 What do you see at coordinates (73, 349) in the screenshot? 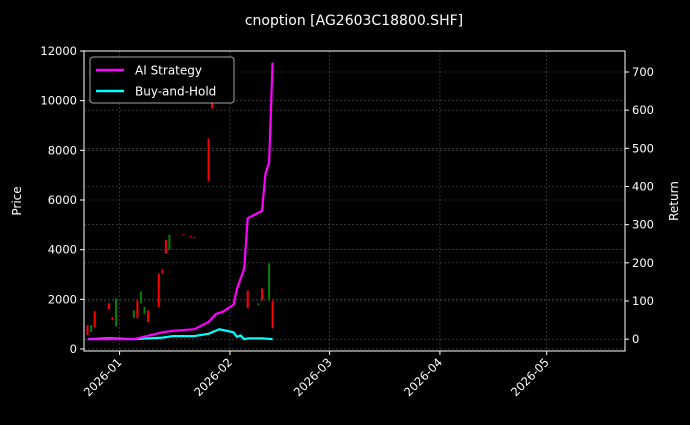
I see `y-left-tick-label: 0` at bounding box center [73, 349].